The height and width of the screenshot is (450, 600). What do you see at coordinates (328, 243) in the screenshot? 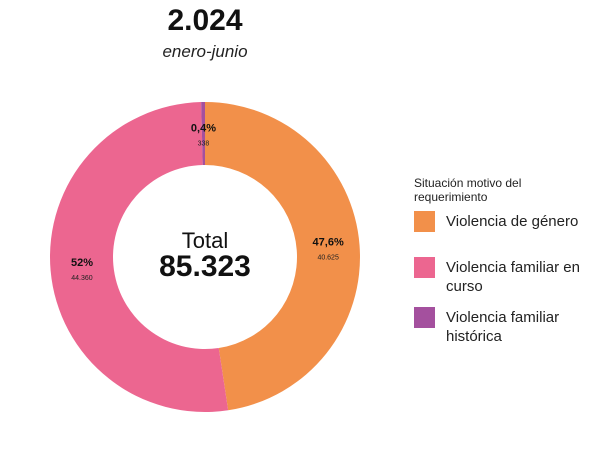
I see `percent-label: 47,6%` at bounding box center [328, 243].